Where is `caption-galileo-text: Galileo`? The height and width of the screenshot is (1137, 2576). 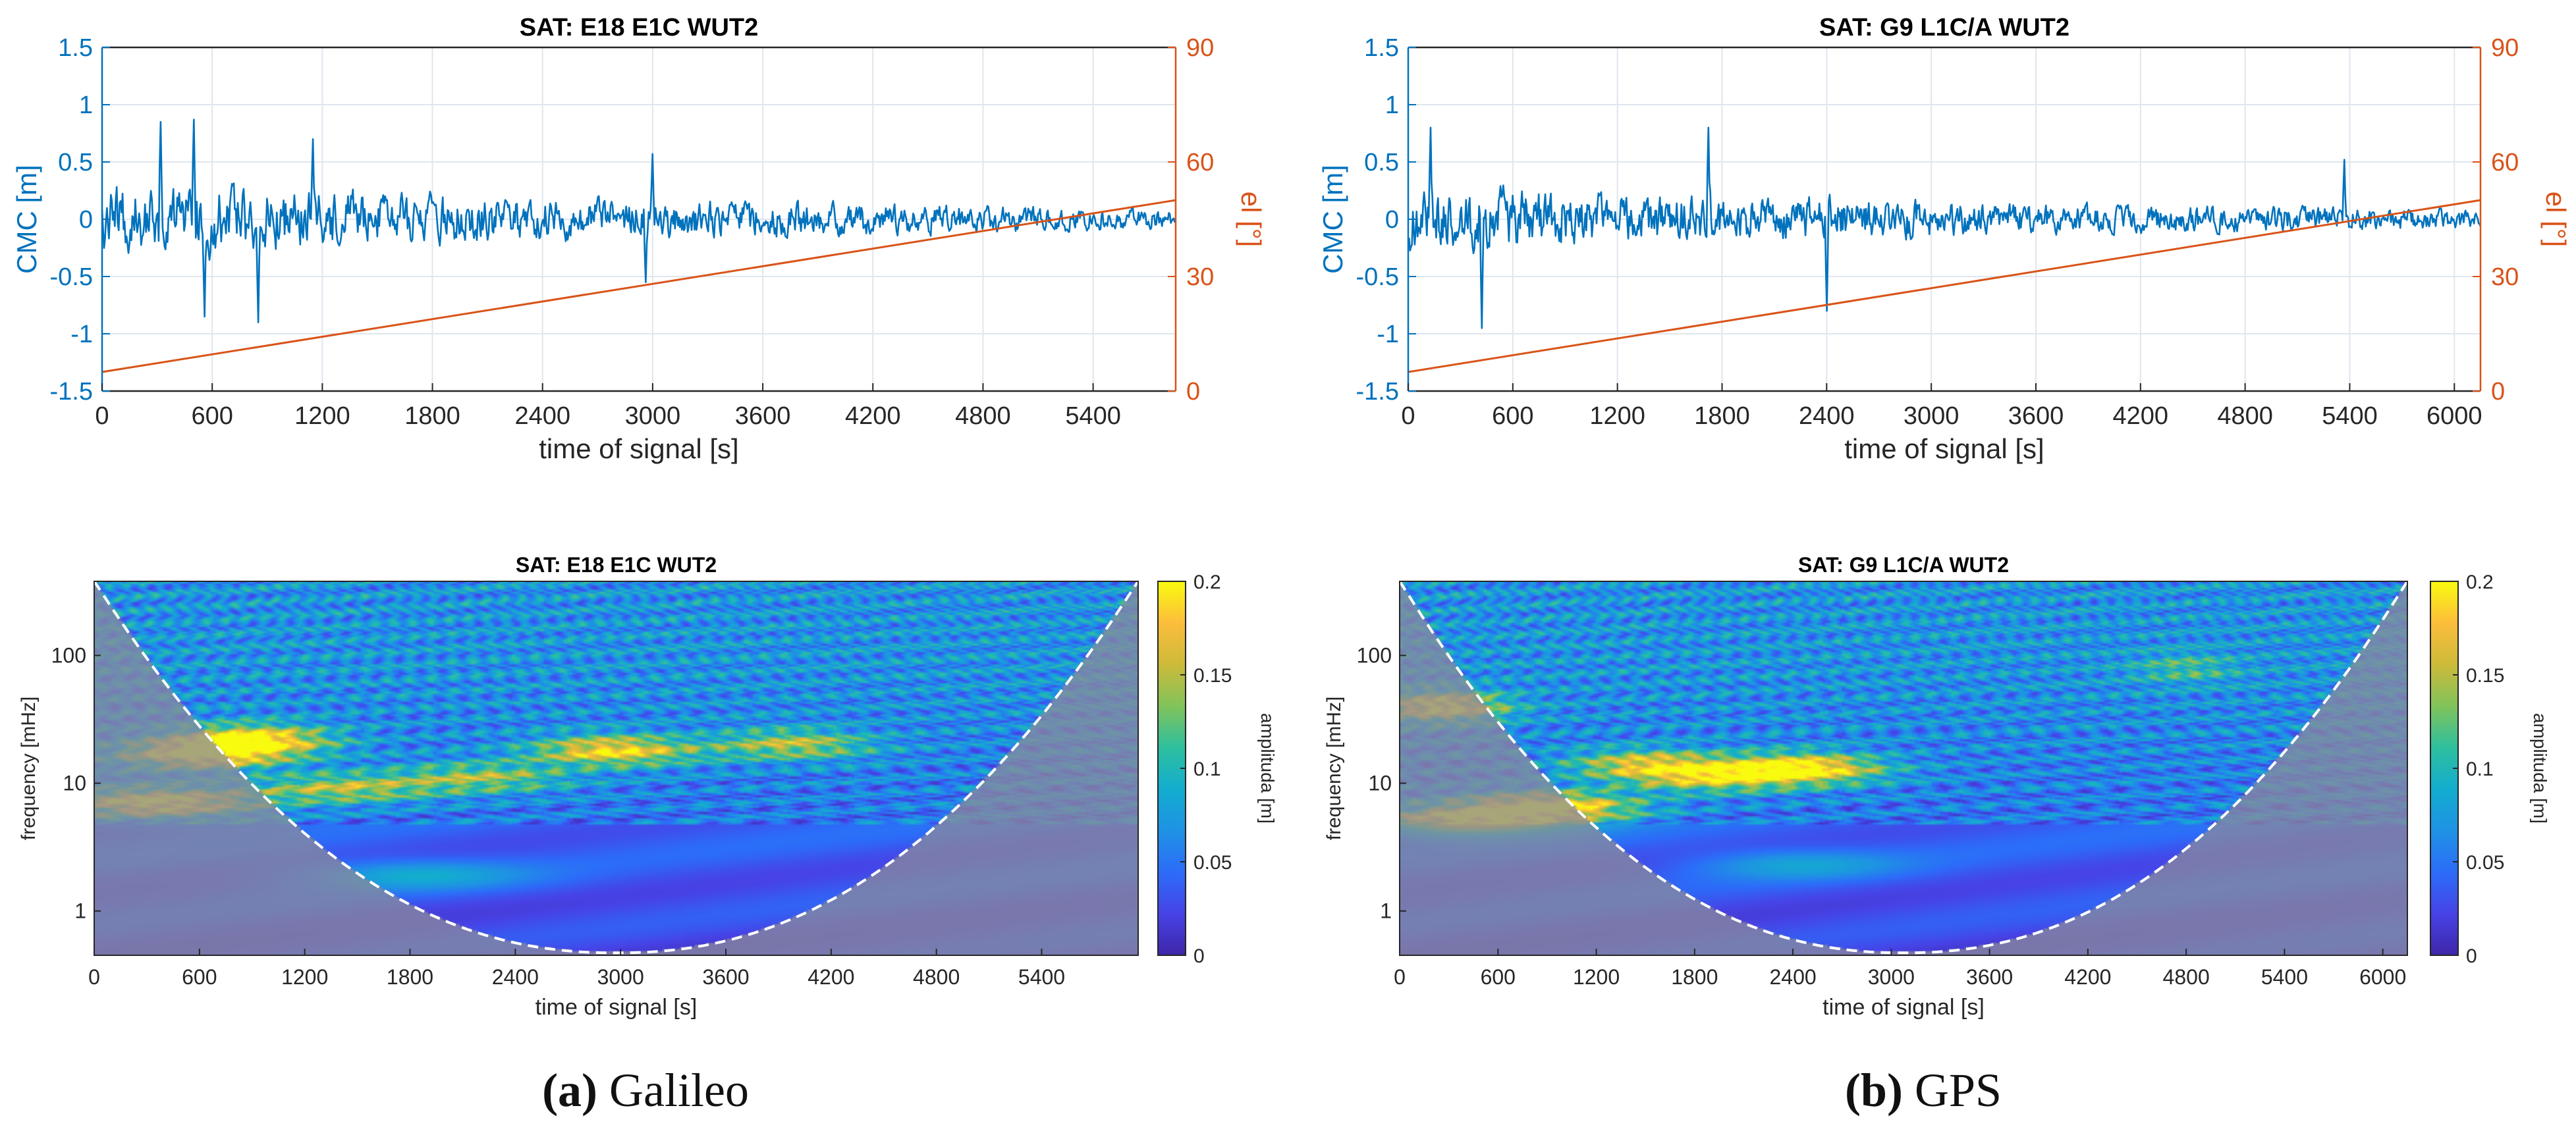
caption-galileo-text: Galileo is located at coordinates (673, 1090).